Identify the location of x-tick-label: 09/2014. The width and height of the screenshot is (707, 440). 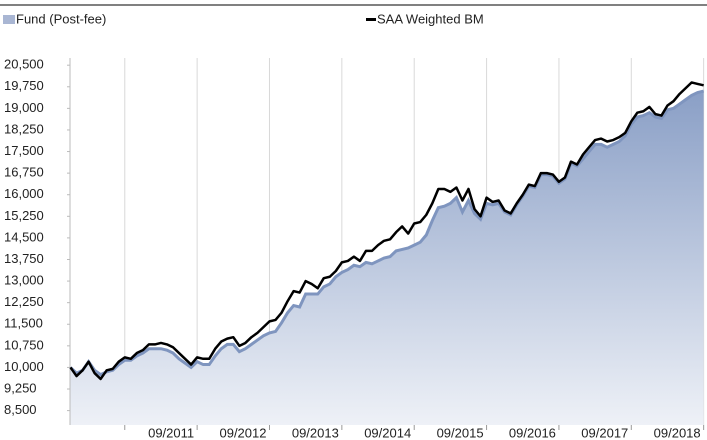
(387, 432).